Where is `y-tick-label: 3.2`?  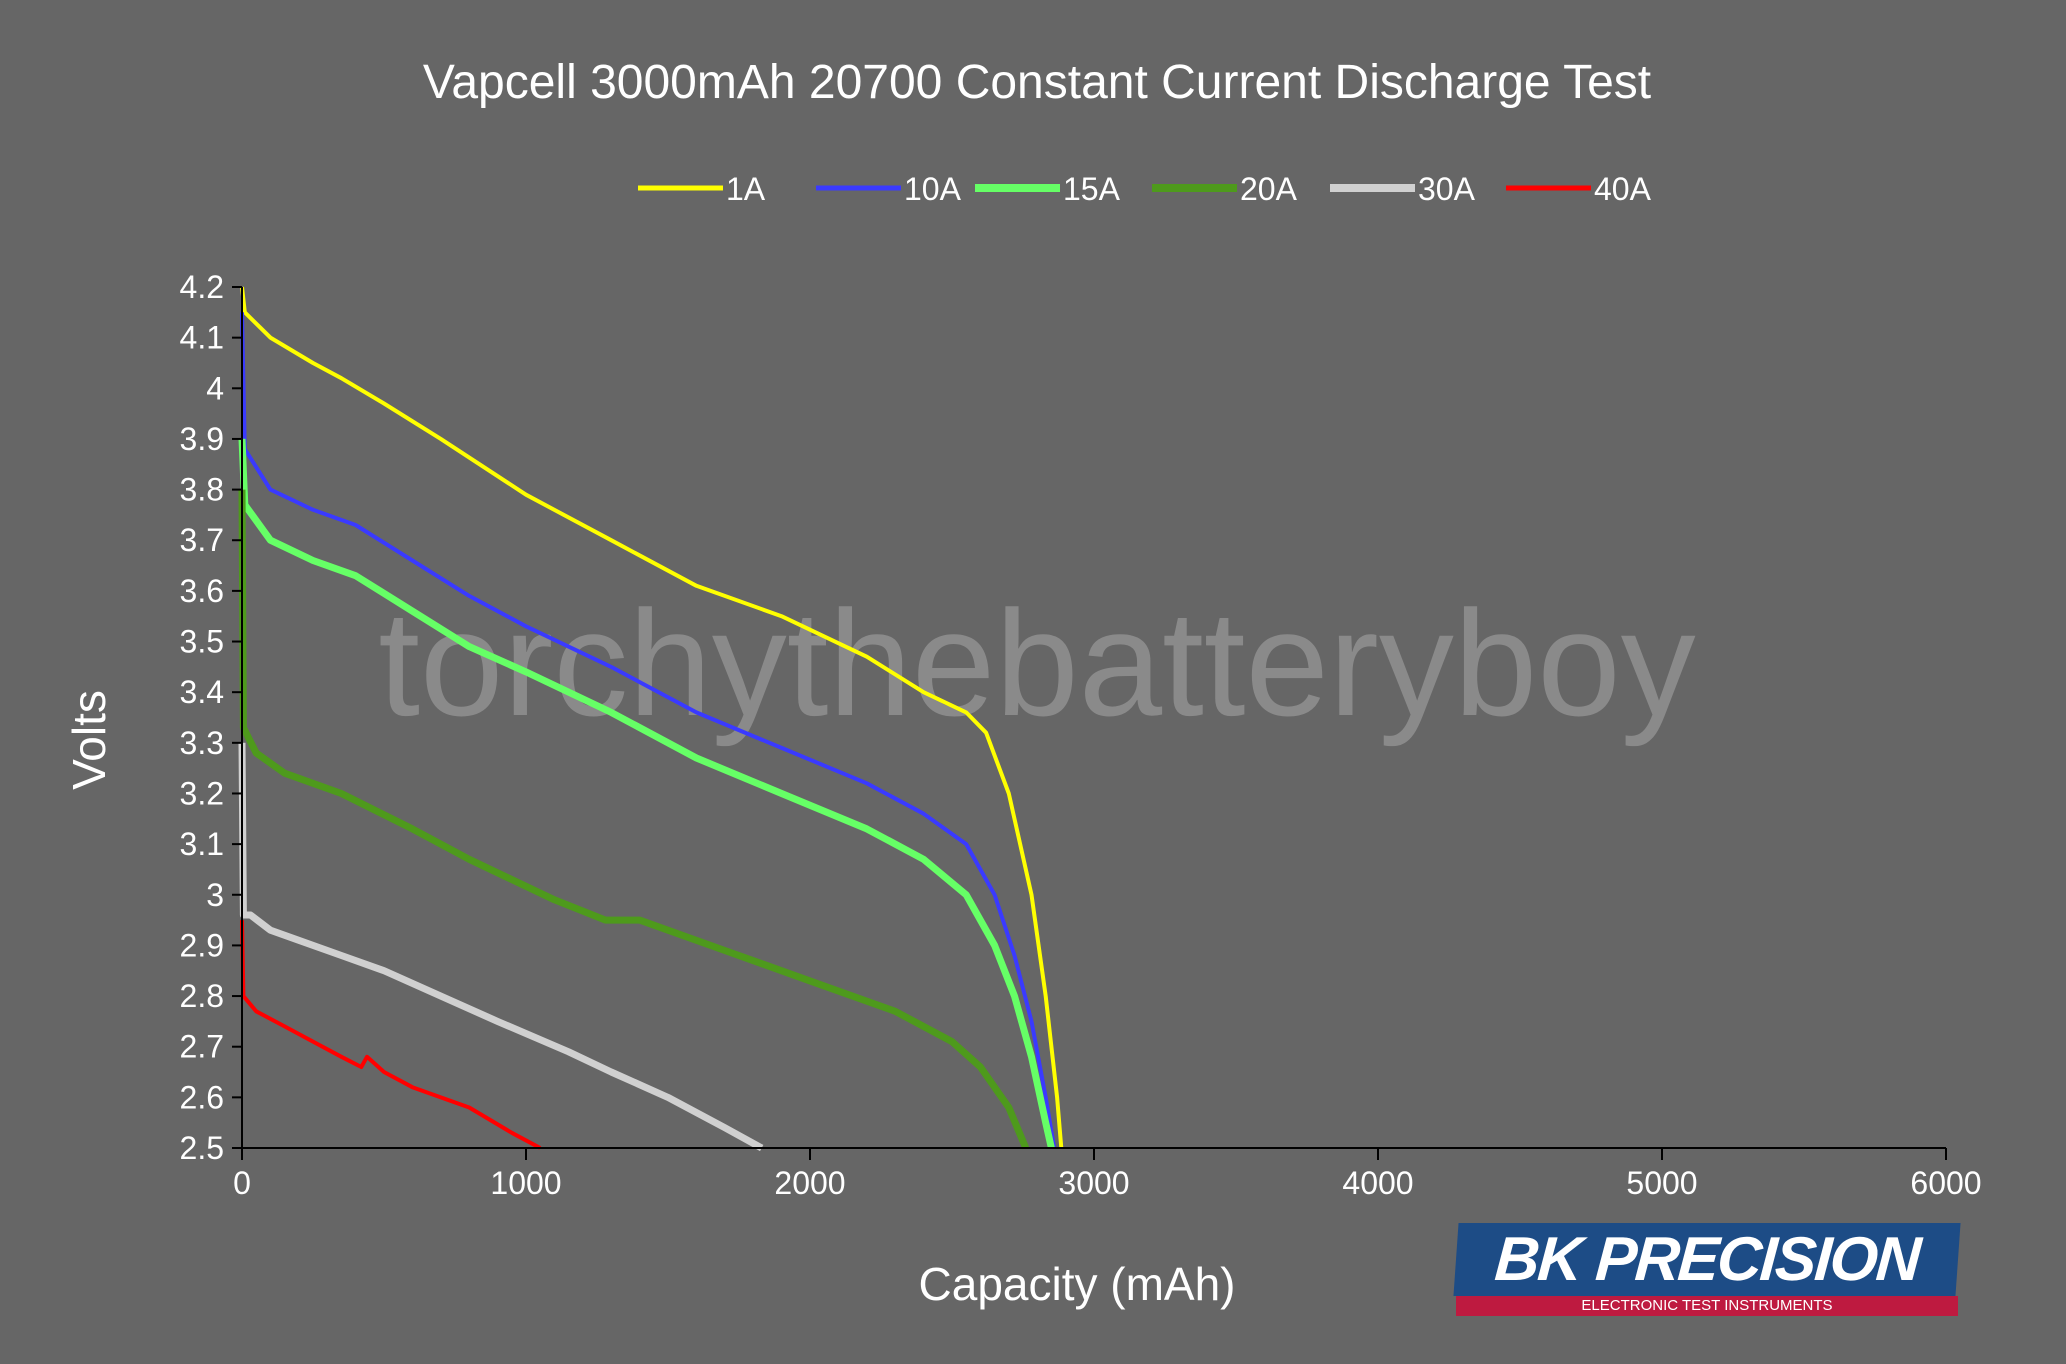
y-tick-label: 3.2 is located at coordinates (202, 793).